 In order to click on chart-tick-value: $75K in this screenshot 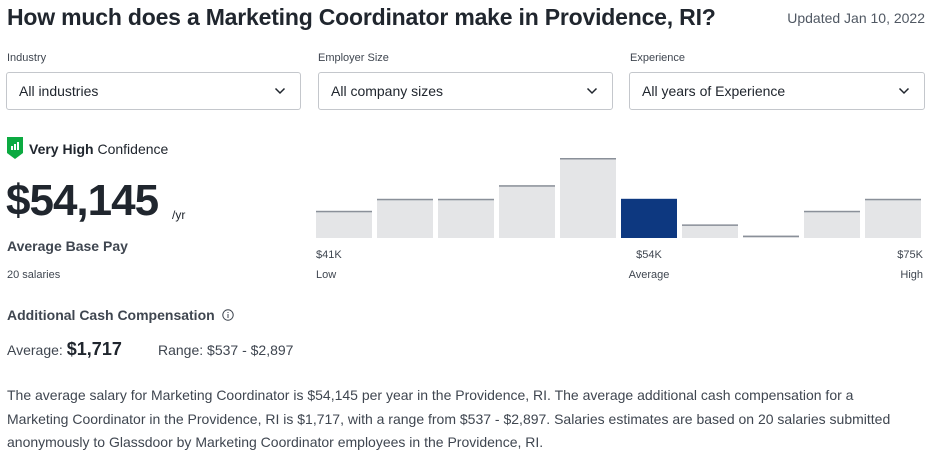, I will do `click(910, 255)`.